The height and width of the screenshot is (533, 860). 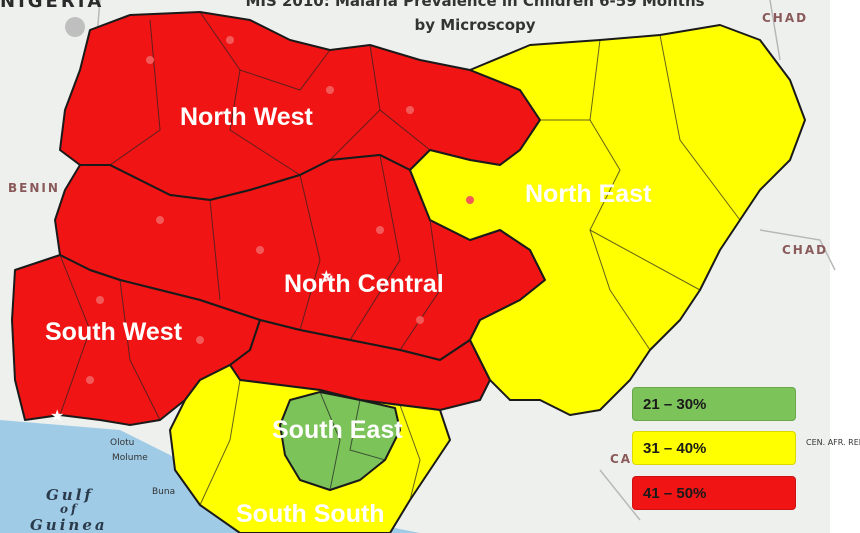 What do you see at coordinates (122, 443) in the screenshot?
I see `place-olotu: Olotu` at bounding box center [122, 443].